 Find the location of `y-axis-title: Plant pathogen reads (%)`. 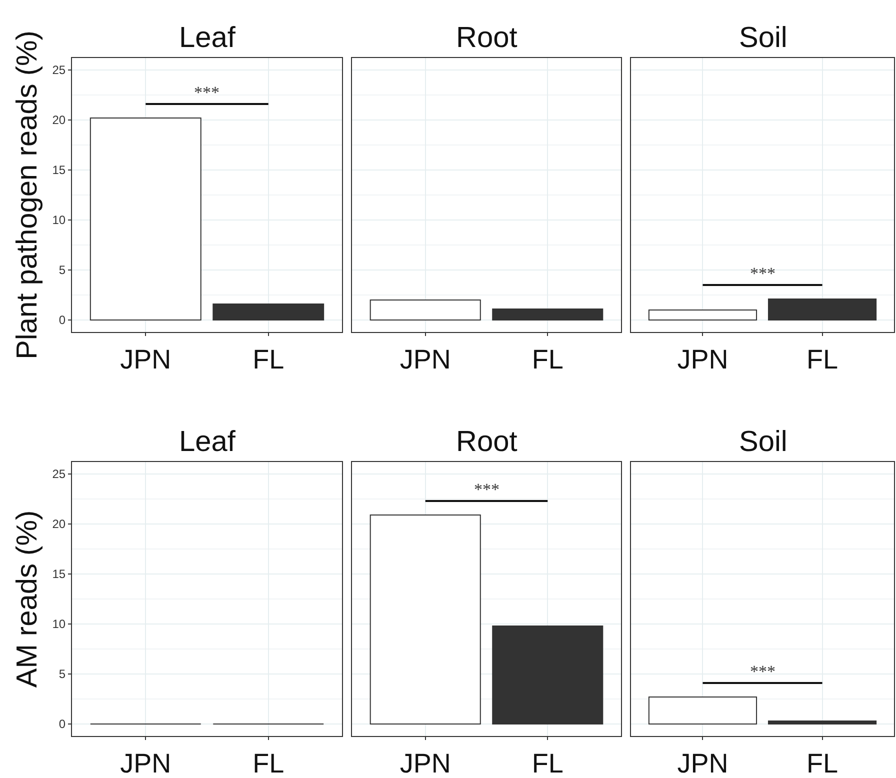

y-axis-title: Plant pathogen reads (%) is located at coordinates (28, 195).